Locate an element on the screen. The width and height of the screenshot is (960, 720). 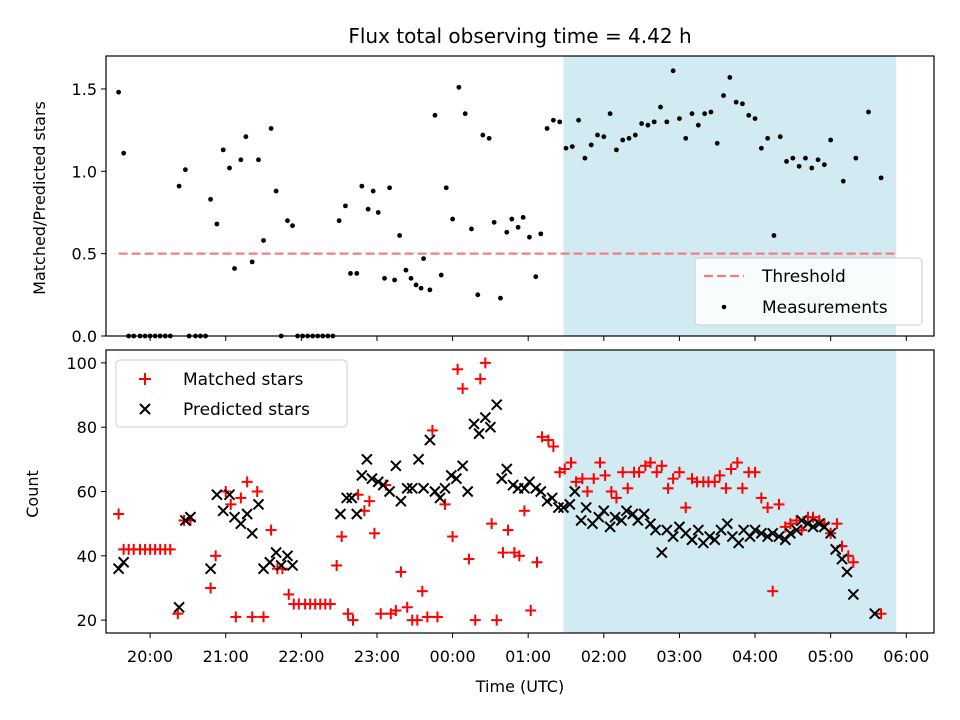
y-tick-label: 40 is located at coordinates (87, 556).